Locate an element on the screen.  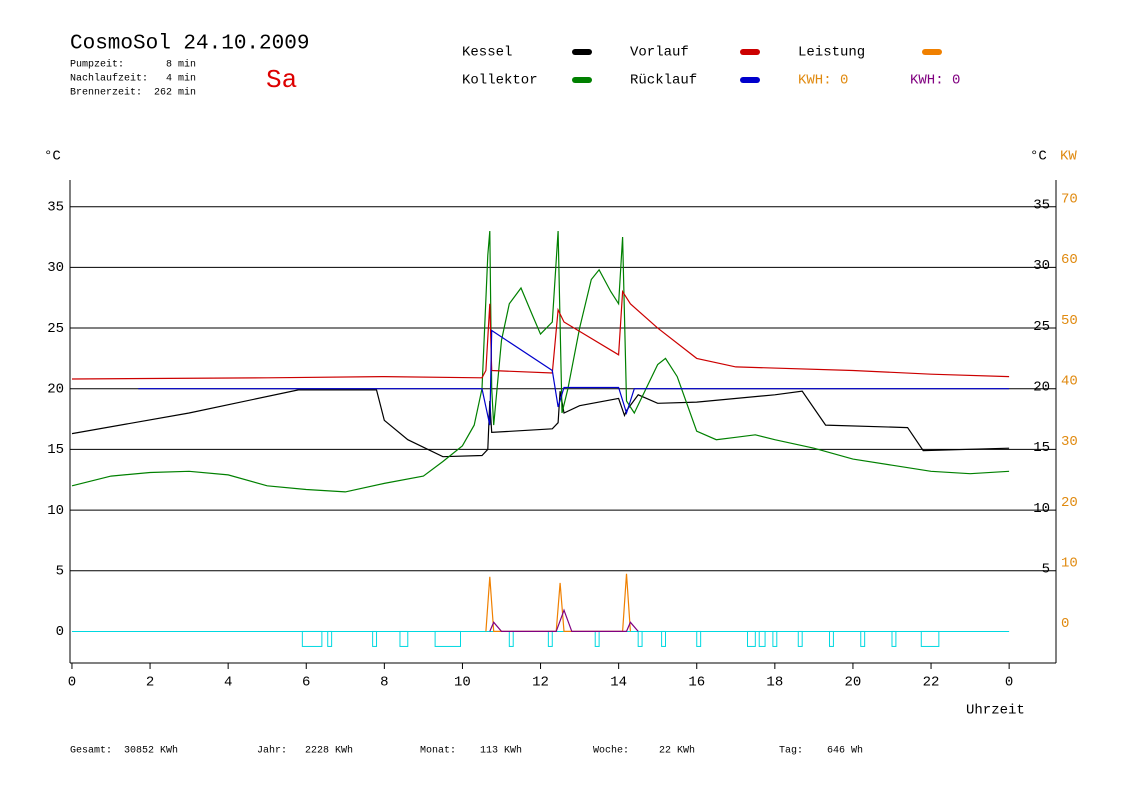
x-tick-label: 4 is located at coordinates (228, 683).